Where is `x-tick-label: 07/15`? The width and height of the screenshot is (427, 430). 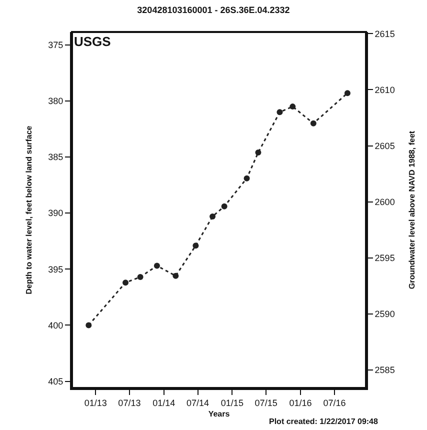 x-tick-label: 07/15 is located at coordinates (266, 403).